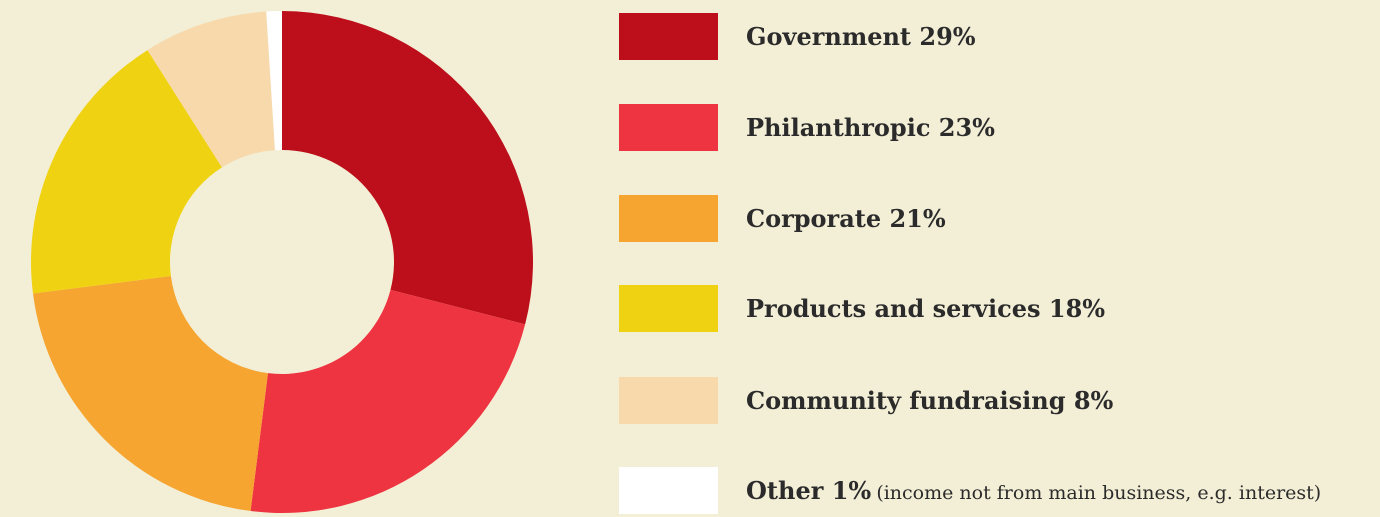 This screenshot has height=517, width=1380. Describe the element at coordinates (388, 401) in the screenshot. I see `donut-slice-philanthropic` at that location.